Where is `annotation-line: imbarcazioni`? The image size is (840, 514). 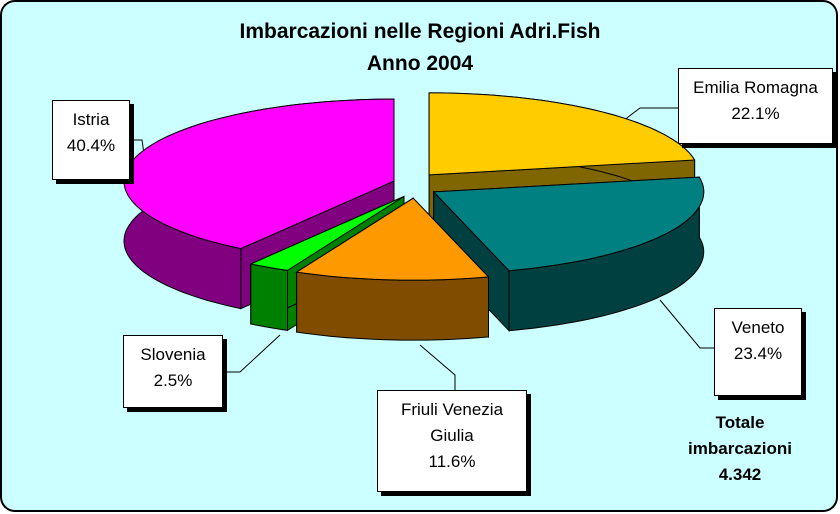 annotation-line: imbarcazioni is located at coordinates (740, 448).